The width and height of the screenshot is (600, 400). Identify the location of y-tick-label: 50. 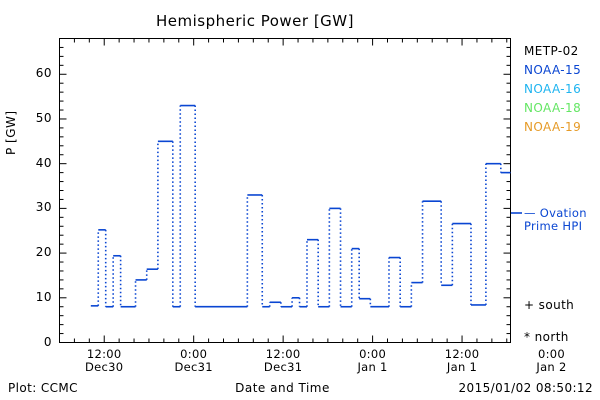
(43, 117).